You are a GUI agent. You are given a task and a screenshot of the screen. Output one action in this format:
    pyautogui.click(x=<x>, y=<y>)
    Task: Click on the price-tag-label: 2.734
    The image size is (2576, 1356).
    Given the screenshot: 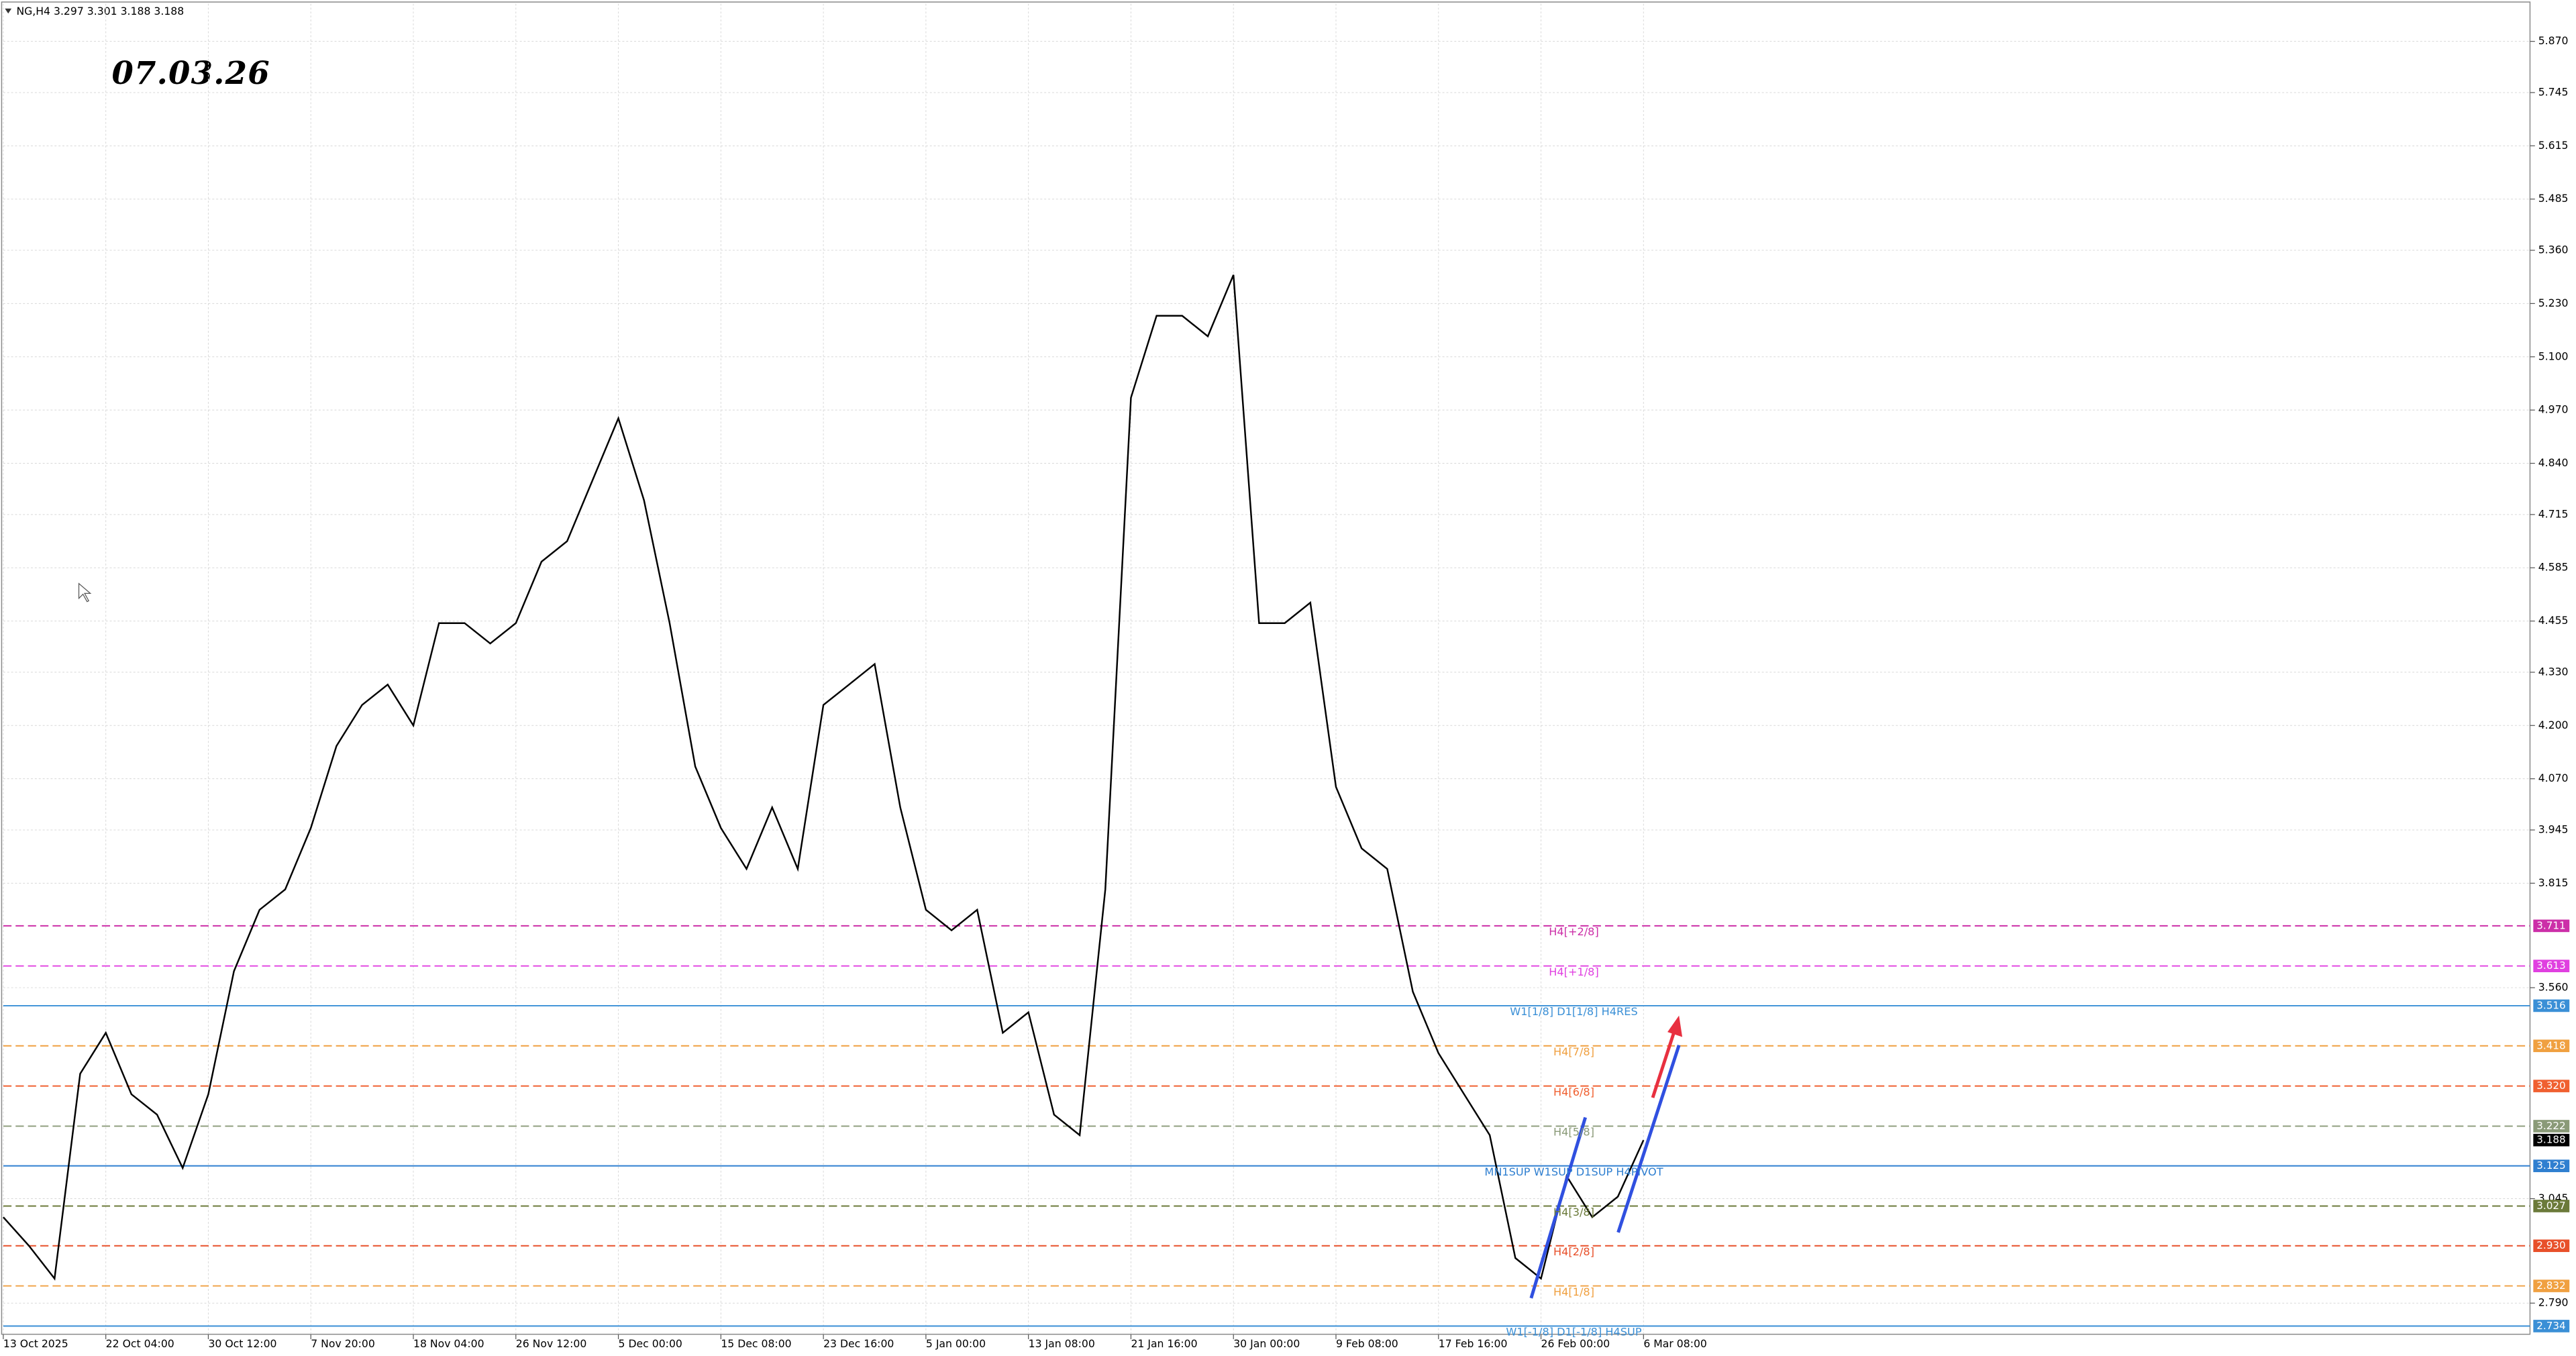 What is the action you would take?
    pyautogui.click(x=2550, y=1326)
    